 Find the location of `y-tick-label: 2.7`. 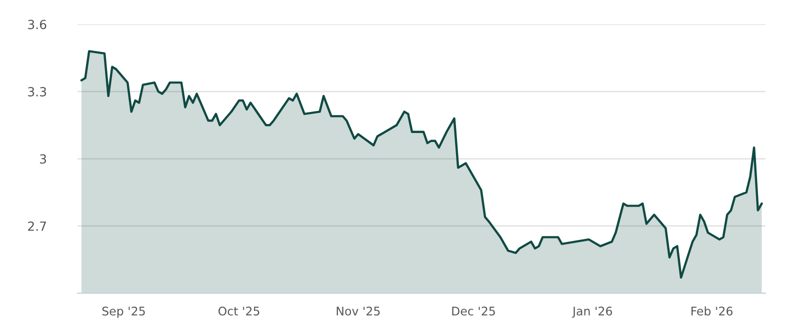

y-tick-label: 2.7 is located at coordinates (37, 226).